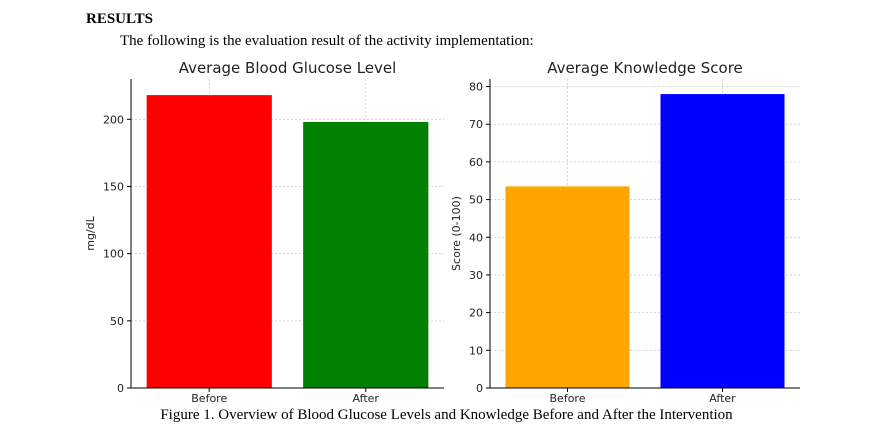 The width and height of the screenshot is (893, 443). I want to click on y-tick-label: 10, so click(476, 350).